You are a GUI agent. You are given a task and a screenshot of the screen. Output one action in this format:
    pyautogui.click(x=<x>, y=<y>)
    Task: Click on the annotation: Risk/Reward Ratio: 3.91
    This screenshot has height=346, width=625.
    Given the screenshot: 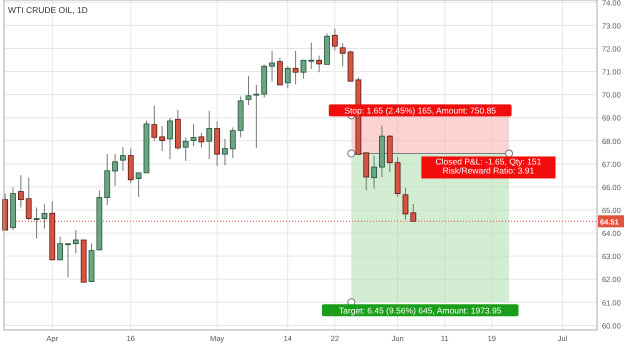 What is the action you would take?
    pyautogui.click(x=488, y=170)
    